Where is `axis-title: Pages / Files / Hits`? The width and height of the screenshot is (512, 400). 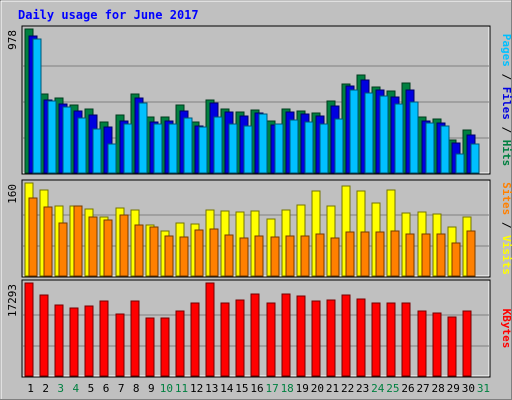 axis-title: Pages / Files / Hits is located at coordinates (506, 100).